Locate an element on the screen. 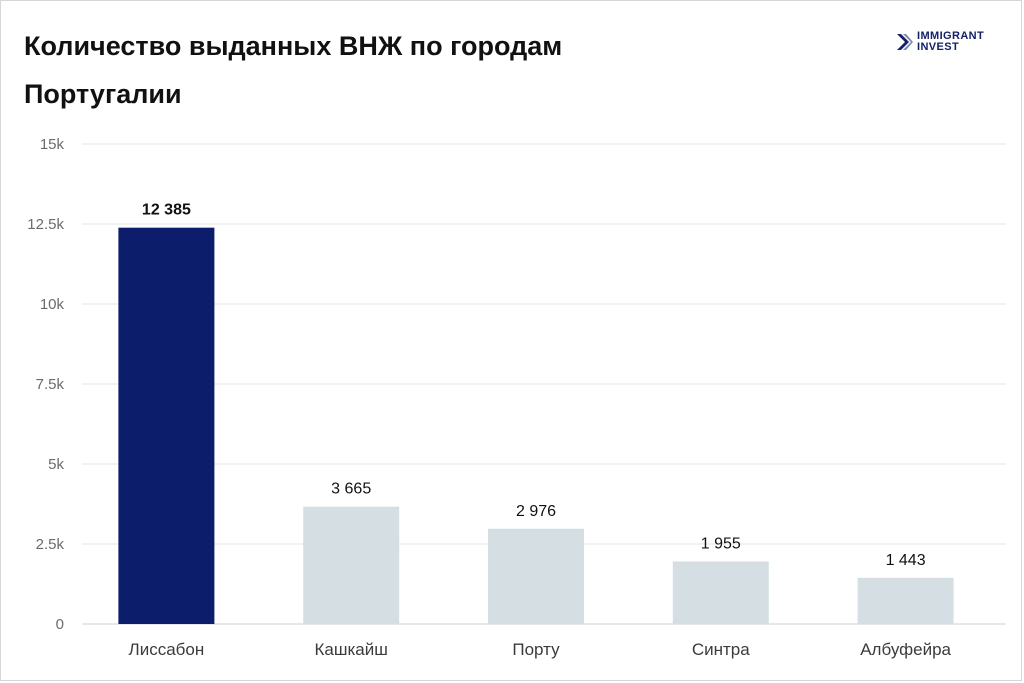 The width and height of the screenshot is (1024, 683). y-tick-label: 10k is located at coordinates (52, 304).